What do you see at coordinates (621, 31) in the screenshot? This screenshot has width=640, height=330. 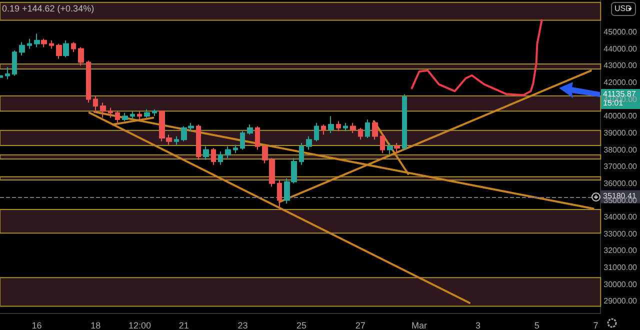 I see `y-tick-label: 45000.00` at bounding box center [621, 31].